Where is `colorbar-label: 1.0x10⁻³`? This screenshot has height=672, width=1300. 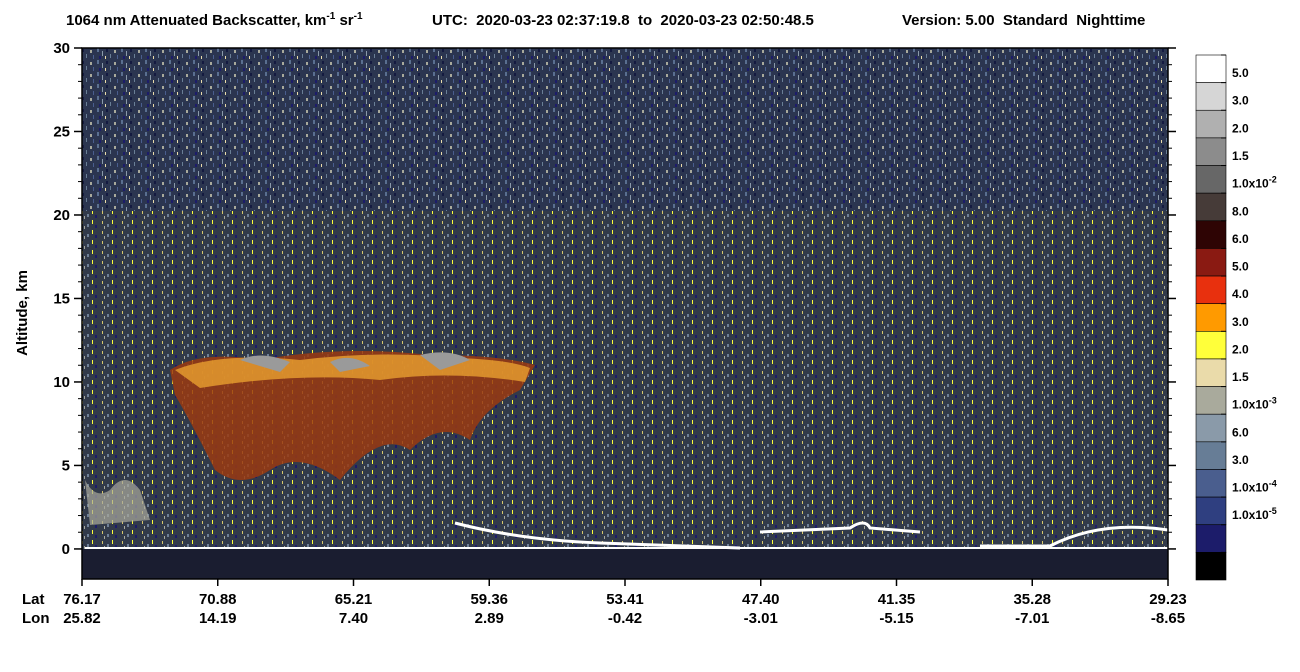 colorbar-label: 1.0x10⁻³ is located at coordinates (1254, 404).